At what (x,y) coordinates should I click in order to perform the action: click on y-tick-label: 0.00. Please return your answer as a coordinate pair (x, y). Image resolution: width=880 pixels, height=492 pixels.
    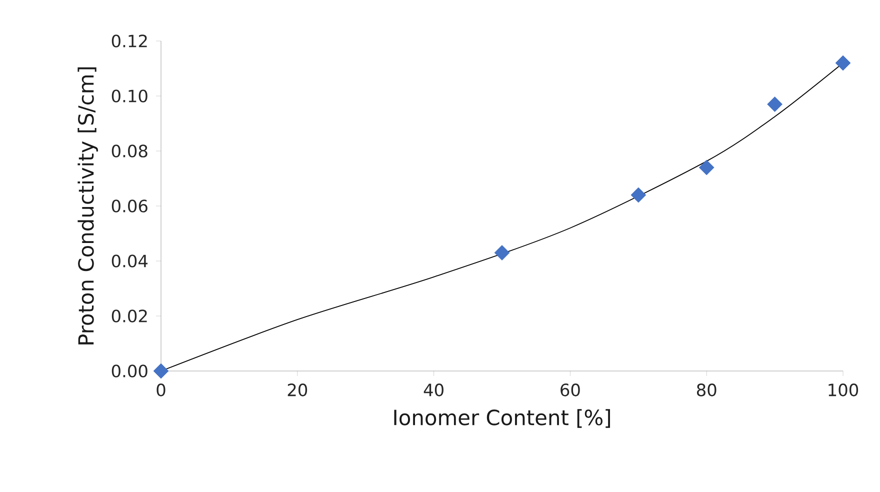
    Looking at the image, I should click on (130, 371).